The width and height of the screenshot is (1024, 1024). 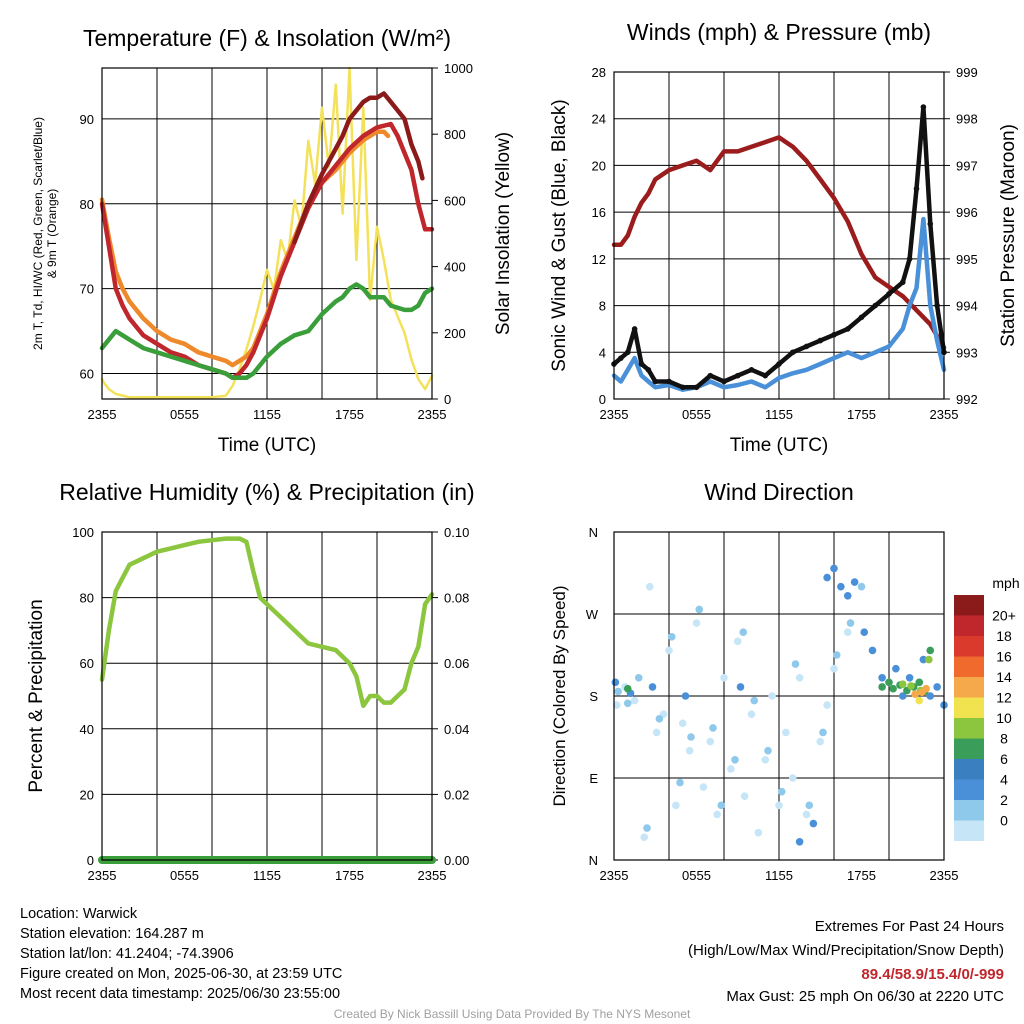 I want to click on extremes-values: 89.4/58.9/15.4/0/-999, so click(x=932, y=974).